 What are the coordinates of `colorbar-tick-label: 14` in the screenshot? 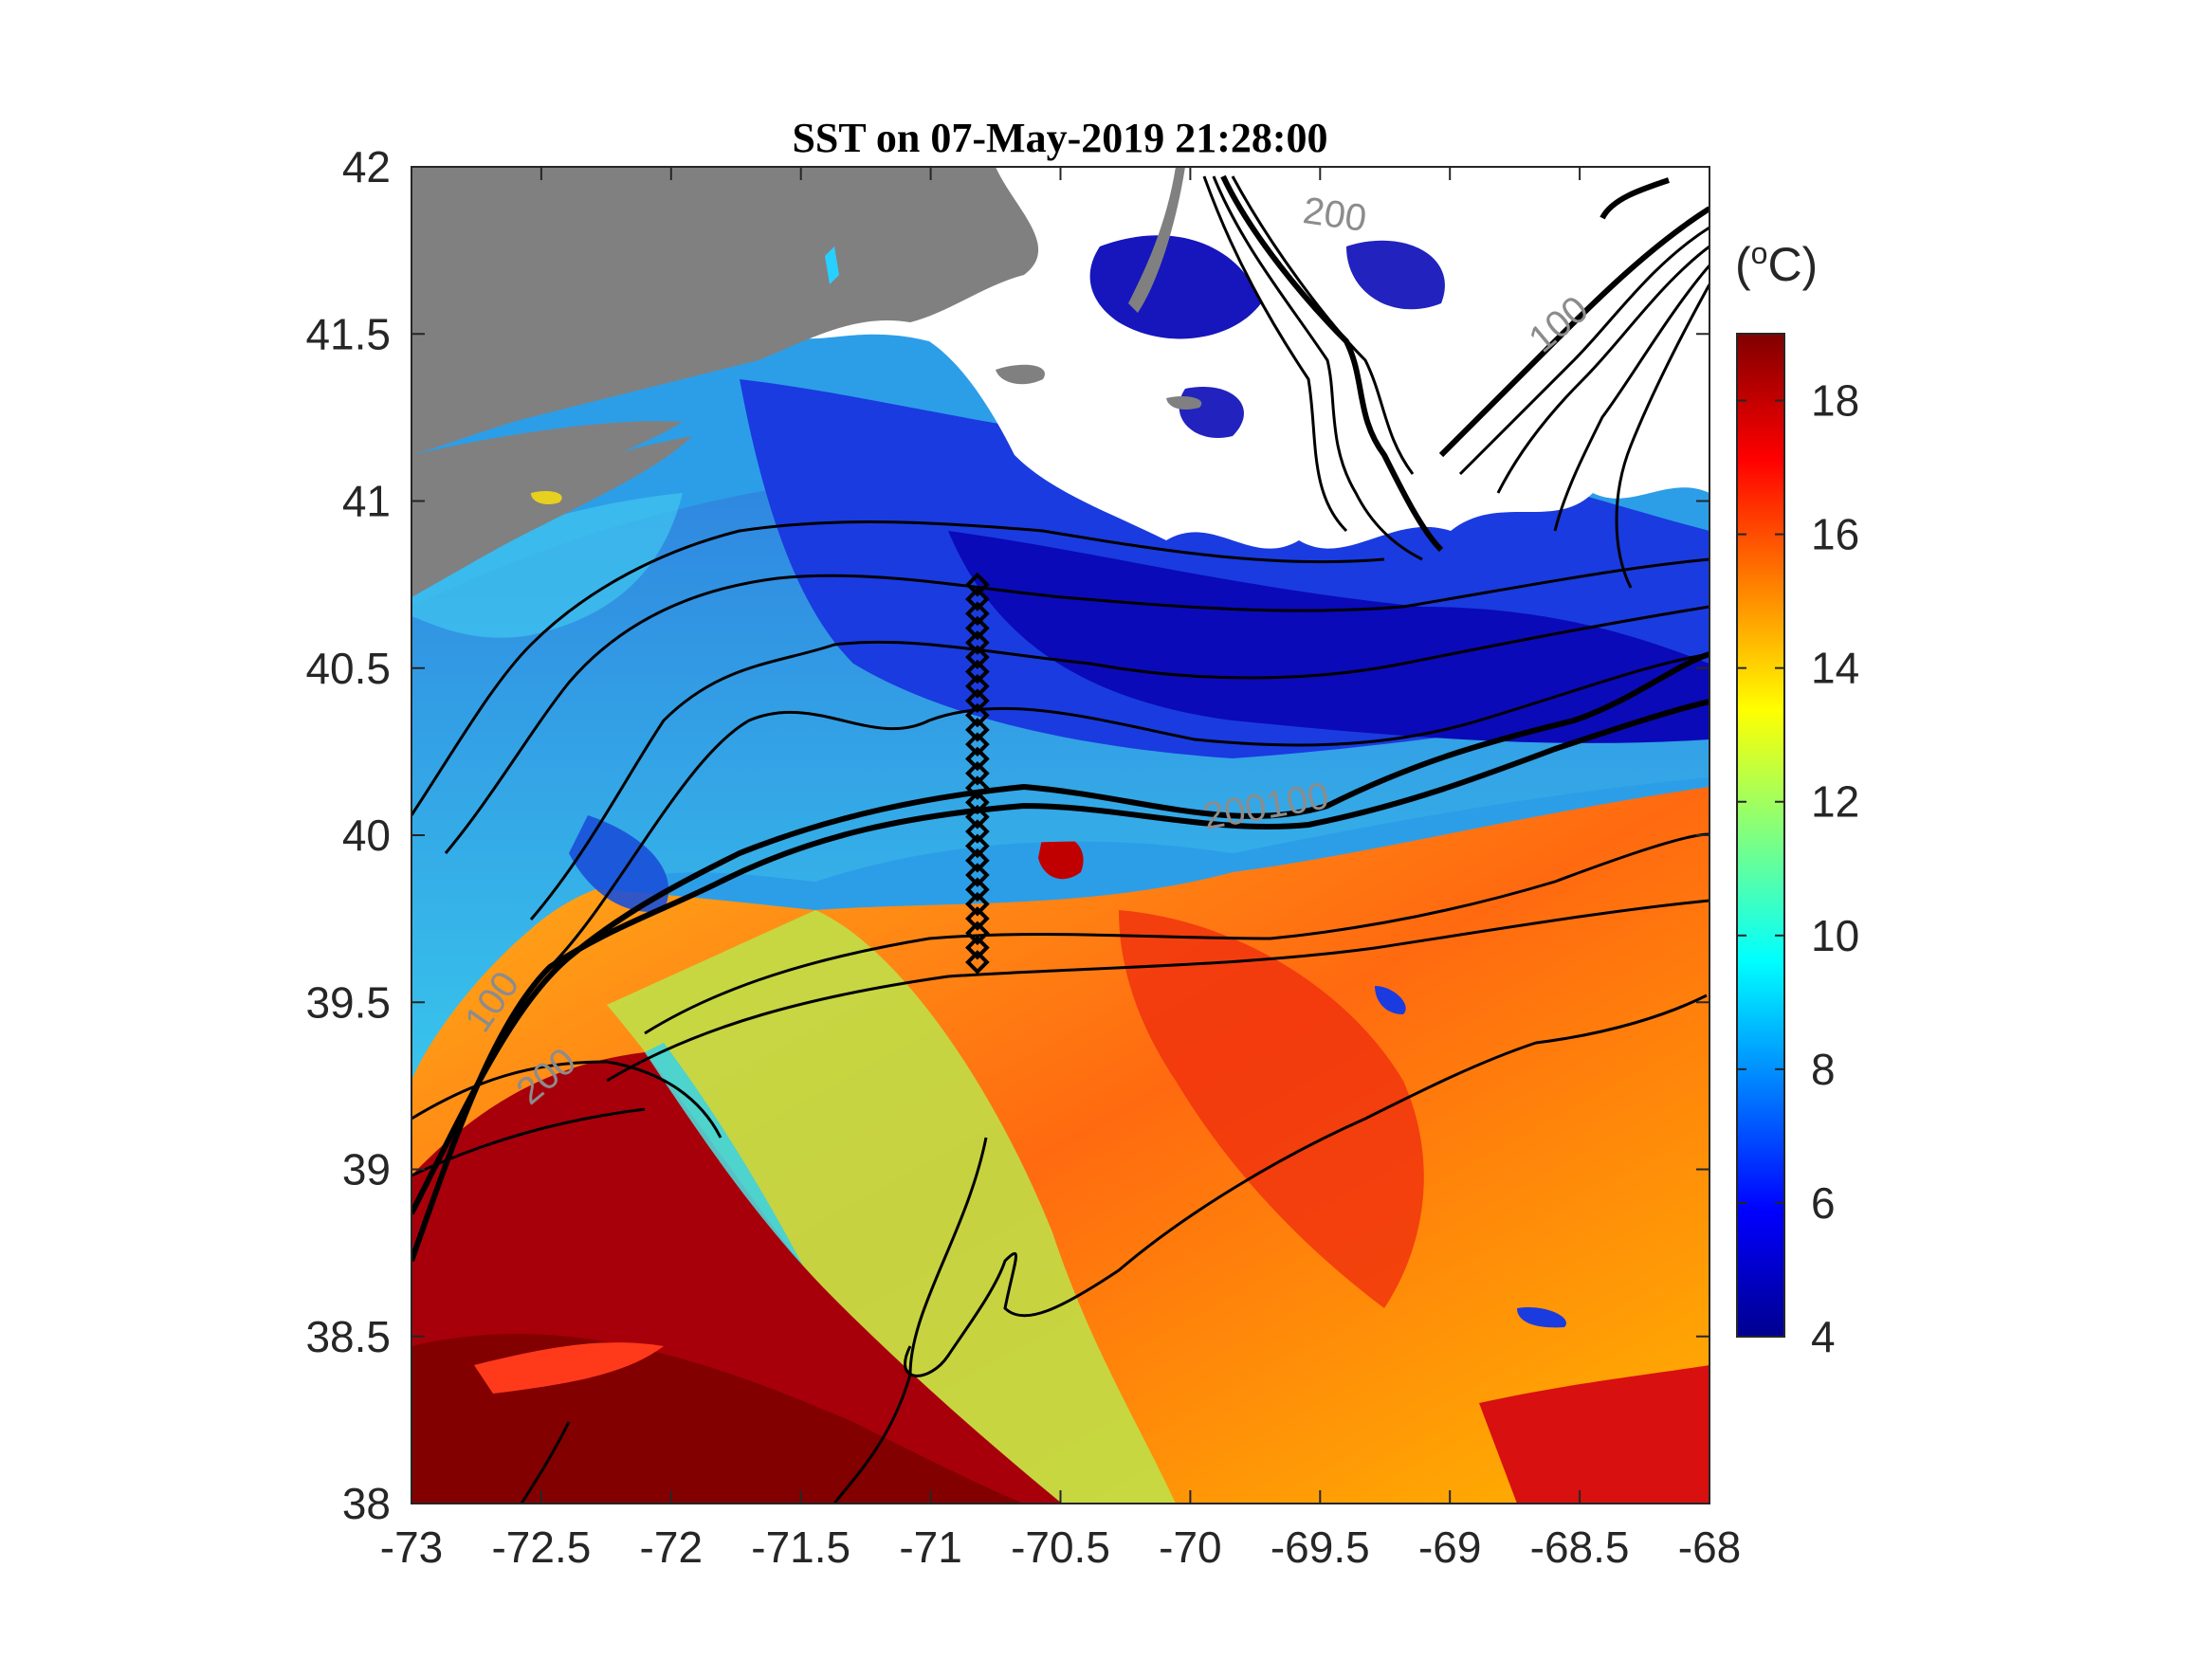 It's located at (1835, 668).